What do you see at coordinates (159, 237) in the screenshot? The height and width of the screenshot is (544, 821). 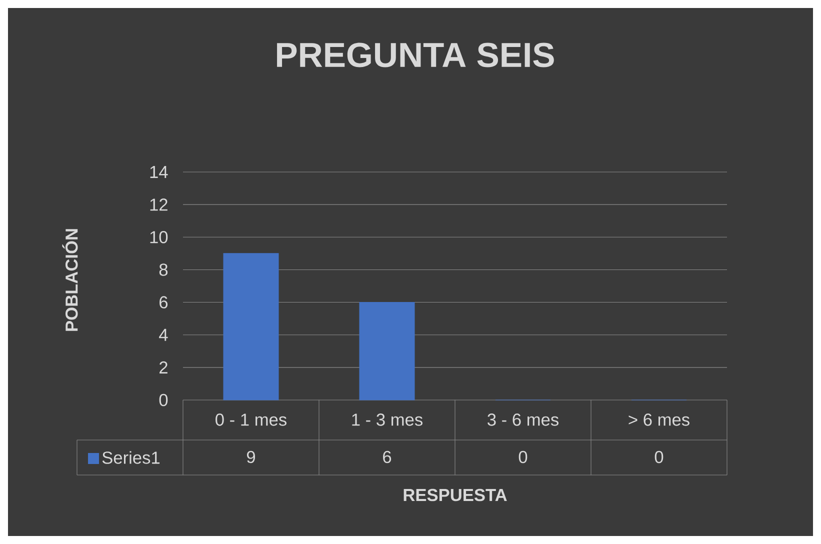 I see `y-tick-label: 10` at bounding box center [159, 237].